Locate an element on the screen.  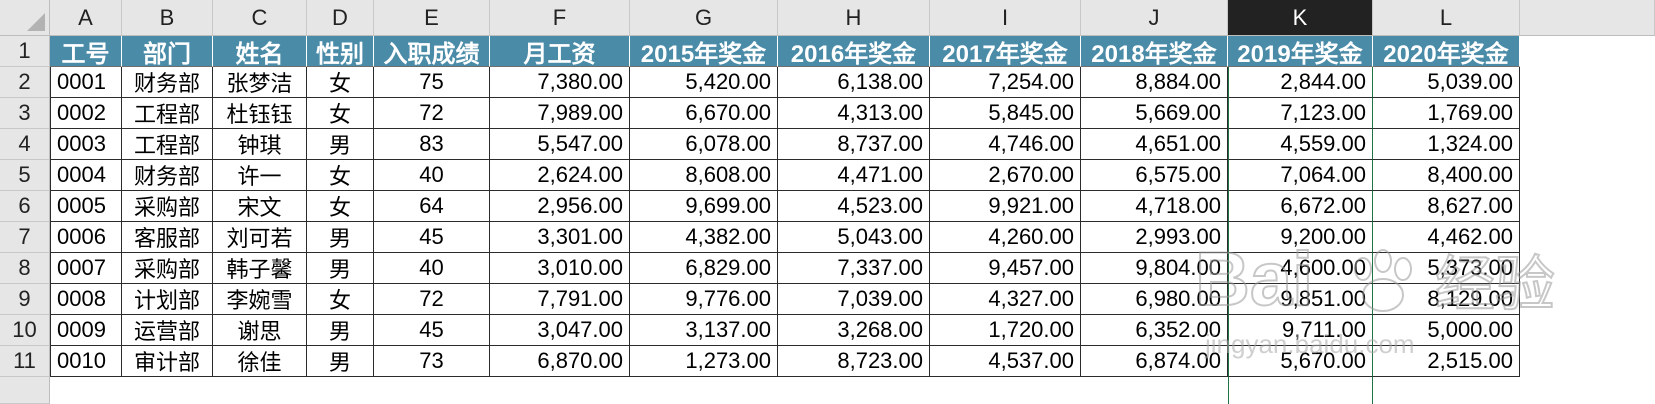
table-cell: 7,123.00 is located at coordinates (1300, 113).